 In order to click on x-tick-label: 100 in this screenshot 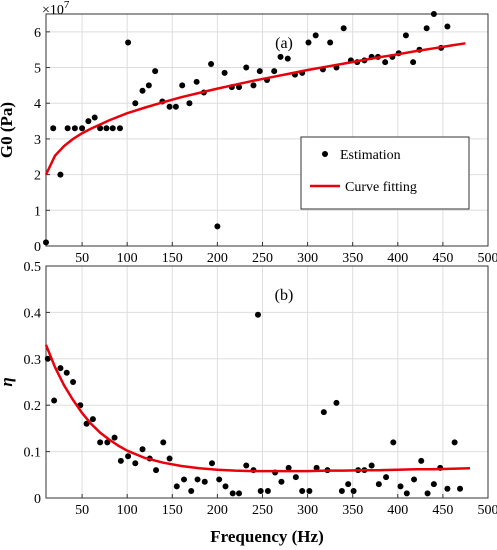, I will do `click(127, 258)`.